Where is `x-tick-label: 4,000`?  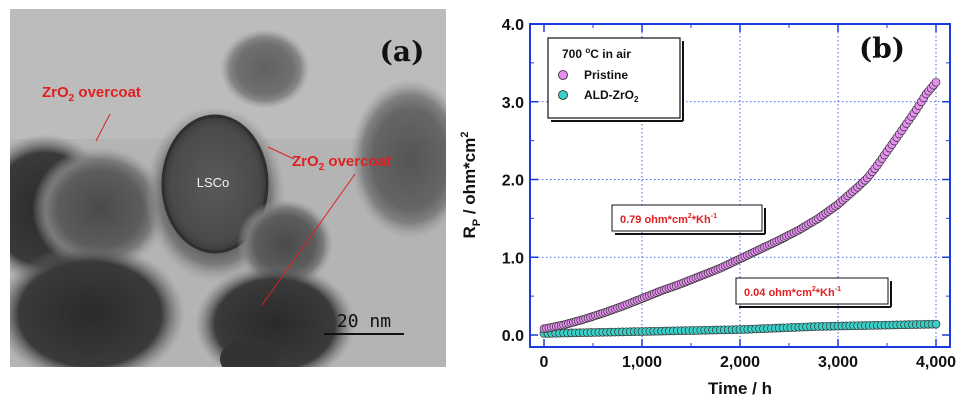 x-tick-label: 4,000 is located at coordinates (936, 362).